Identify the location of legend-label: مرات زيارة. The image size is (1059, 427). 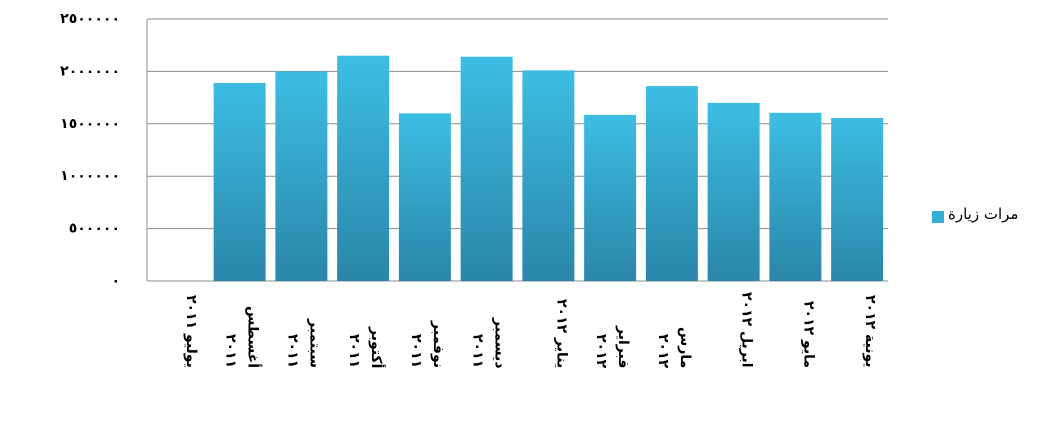
(983, 214).